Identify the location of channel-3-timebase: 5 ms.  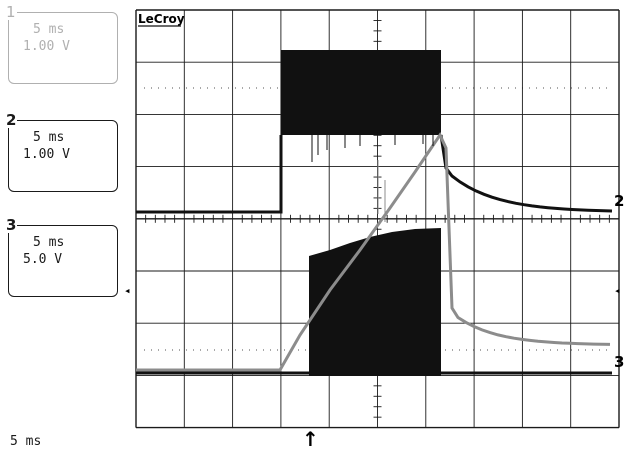
(49, 242).